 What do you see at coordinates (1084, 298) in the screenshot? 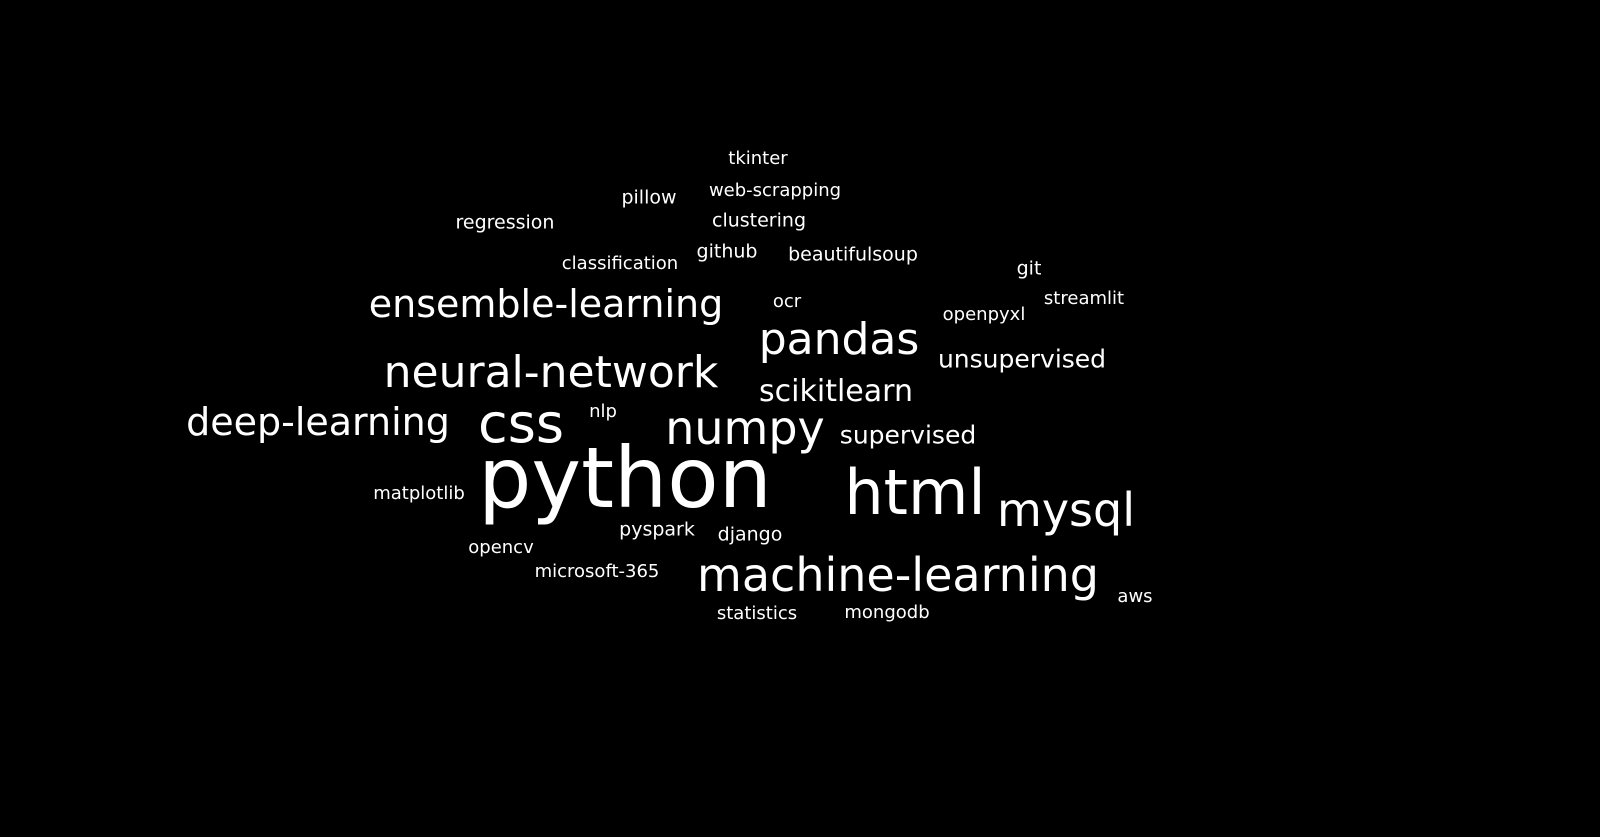
I see `word-streamlit: streamlit` at bounding box center [1084, 298].